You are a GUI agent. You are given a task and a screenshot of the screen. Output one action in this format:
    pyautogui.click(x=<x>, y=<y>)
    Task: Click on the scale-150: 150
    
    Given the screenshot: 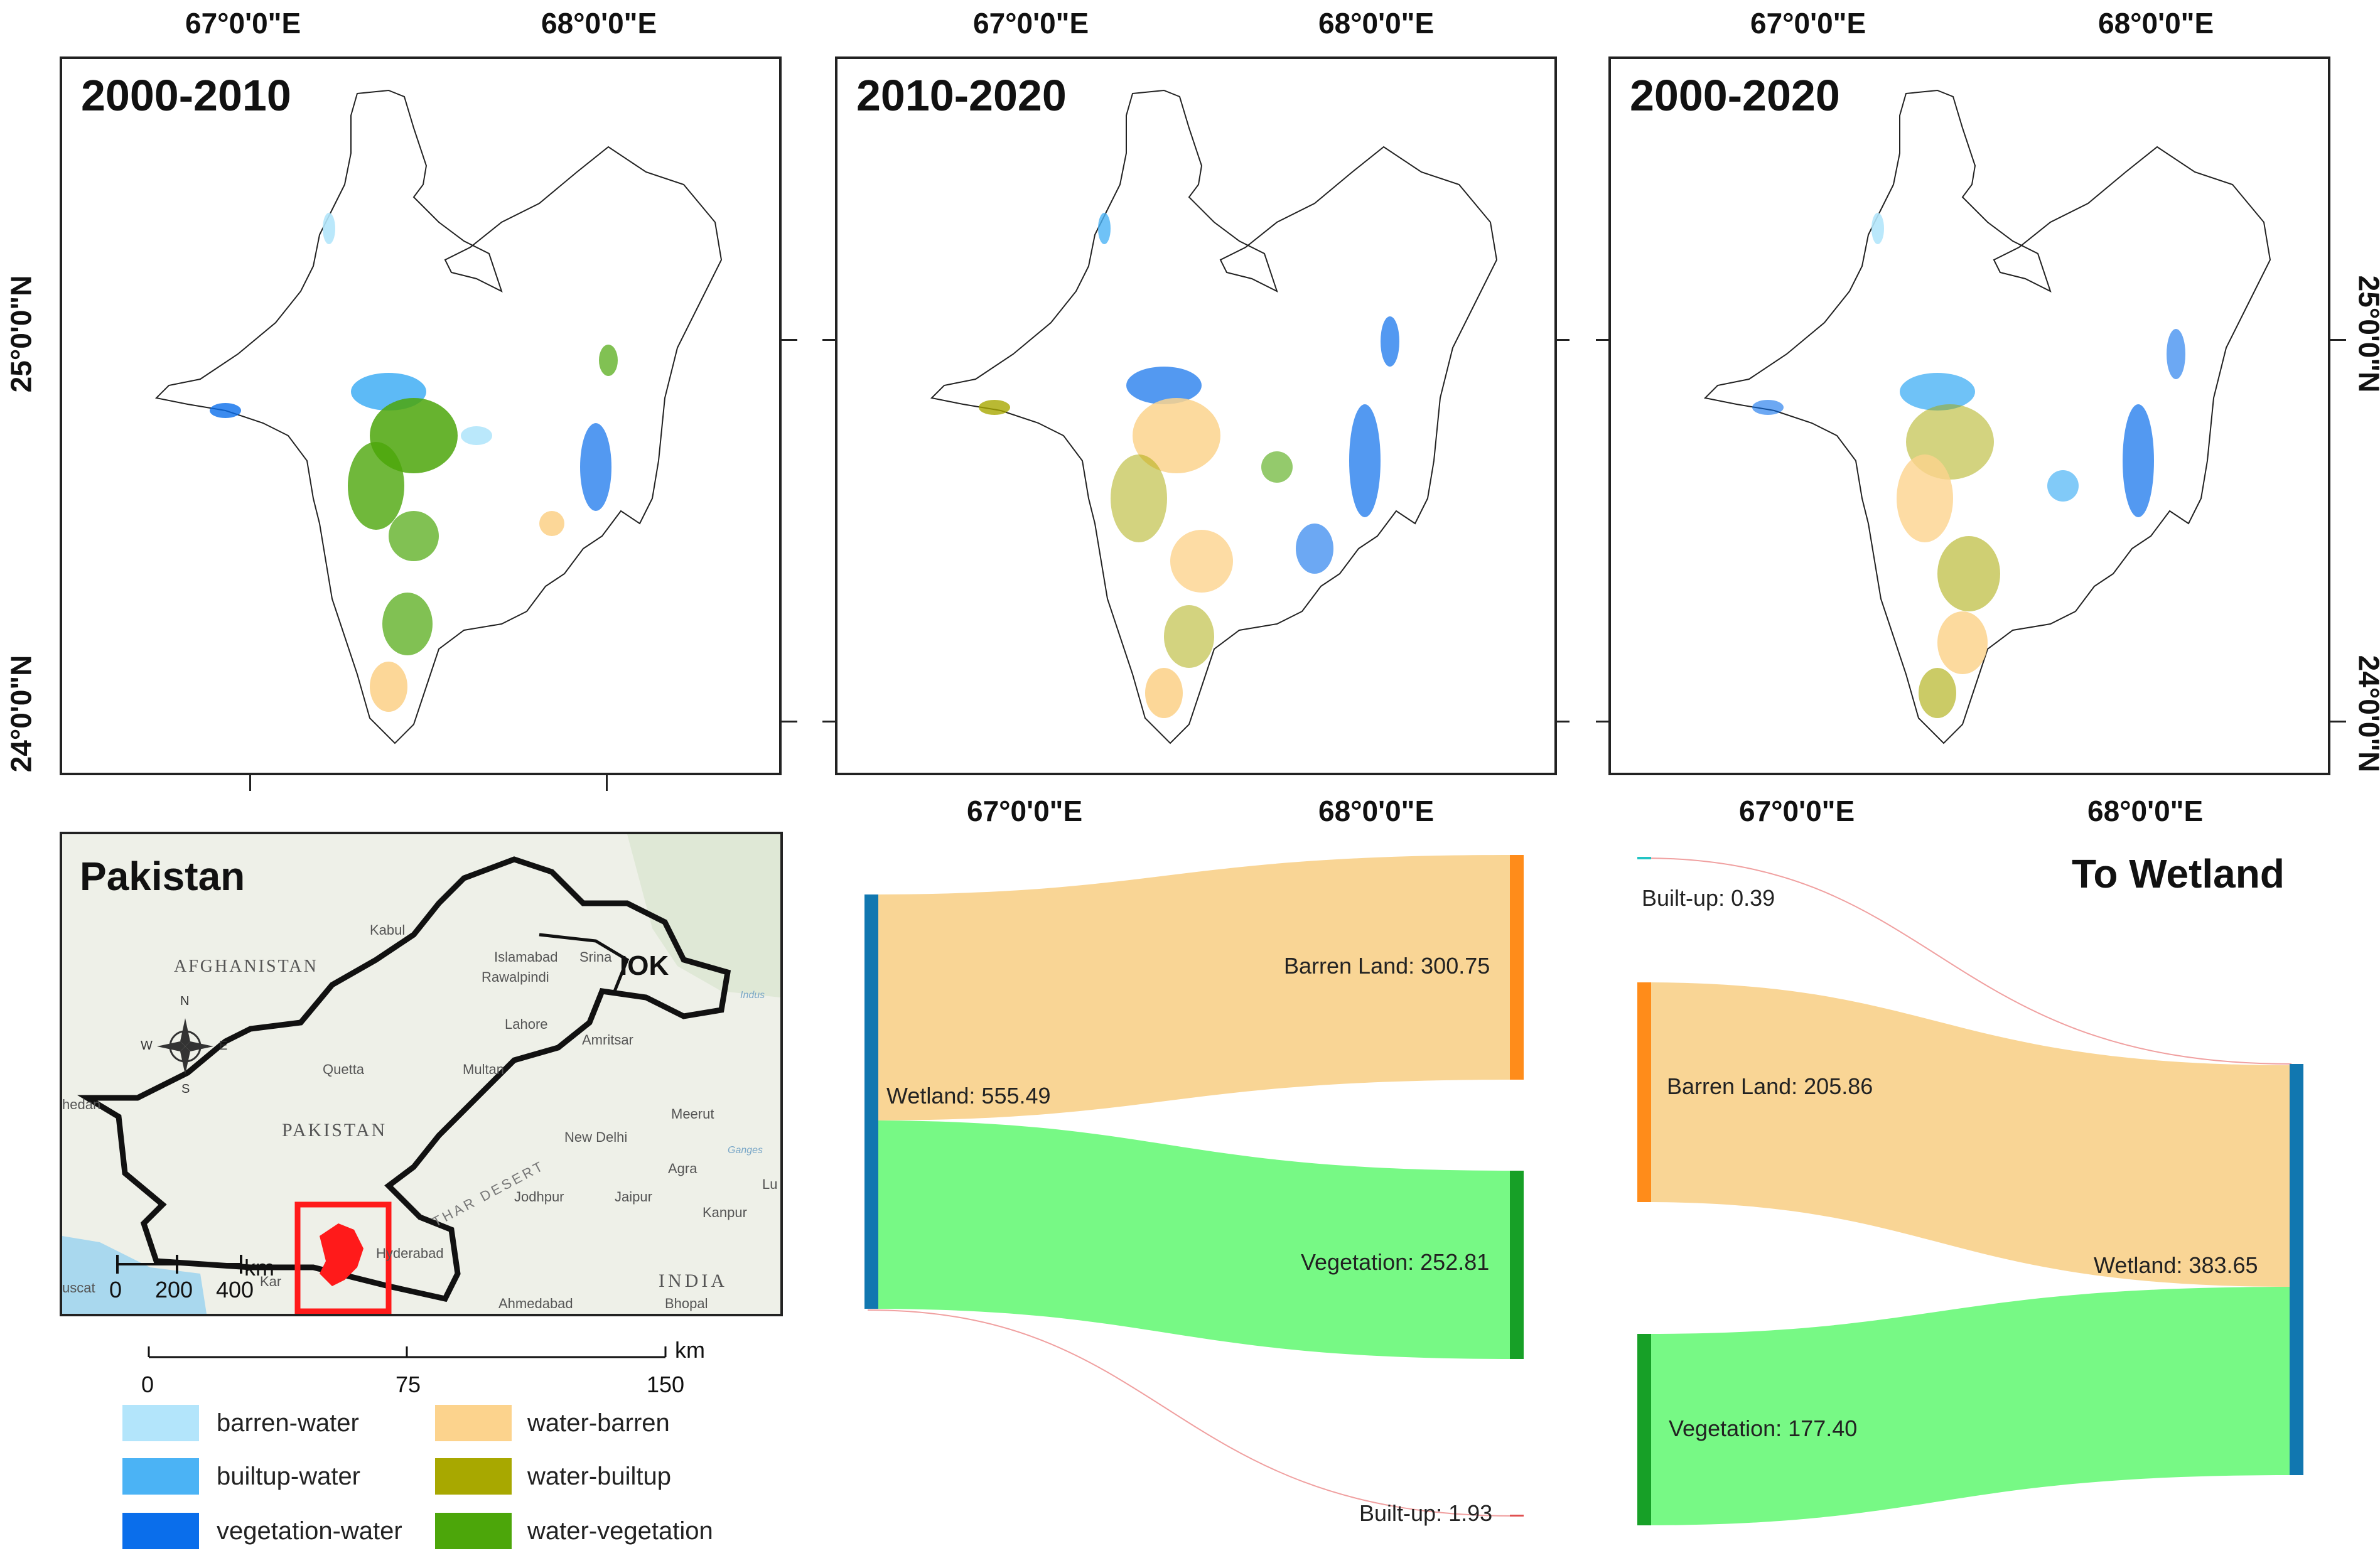 What is the action you would take?
    pyautogui.click(x=666, y=1384)
    